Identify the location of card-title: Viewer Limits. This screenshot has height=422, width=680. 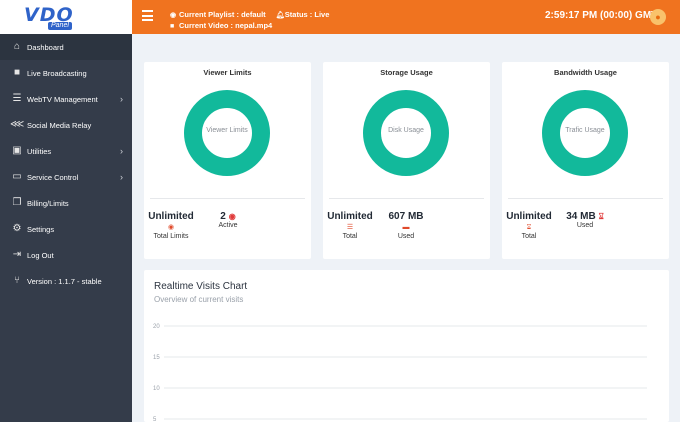
(227, 72).